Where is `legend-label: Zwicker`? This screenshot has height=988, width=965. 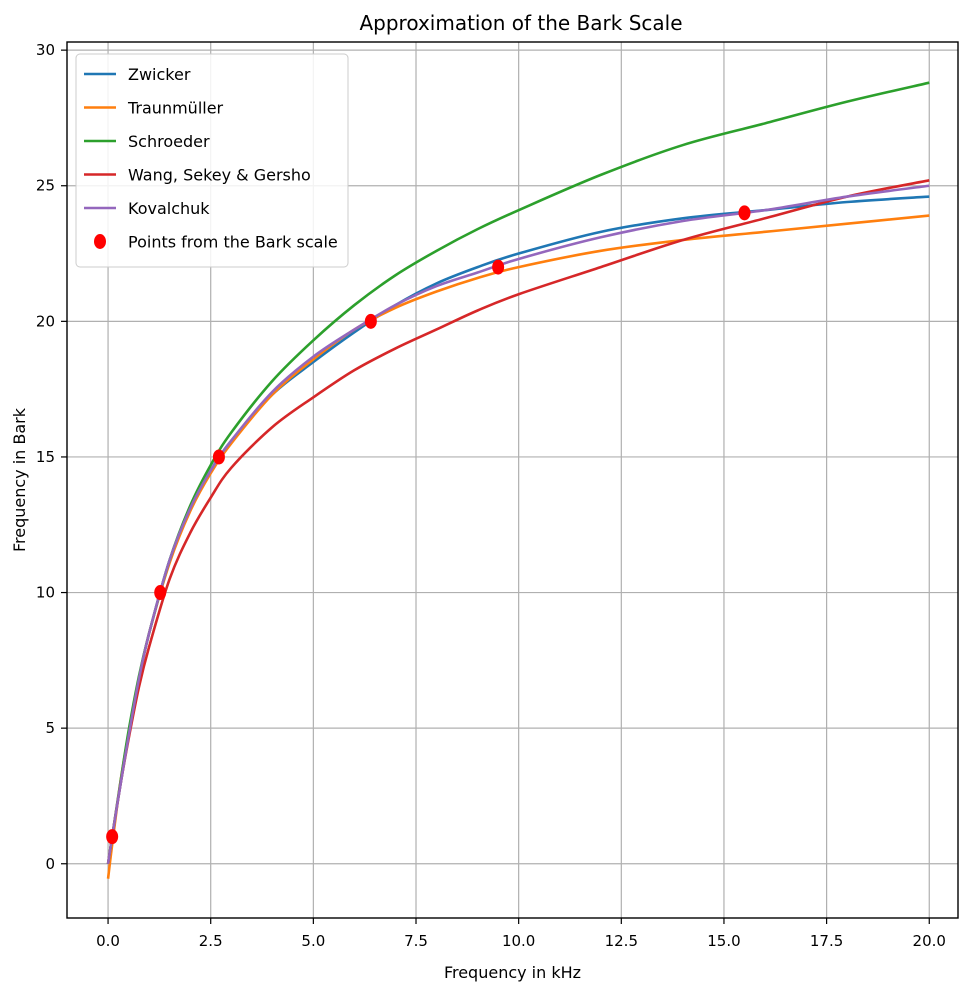
legend-label: Zwicker is located at coordinates (159, 74).